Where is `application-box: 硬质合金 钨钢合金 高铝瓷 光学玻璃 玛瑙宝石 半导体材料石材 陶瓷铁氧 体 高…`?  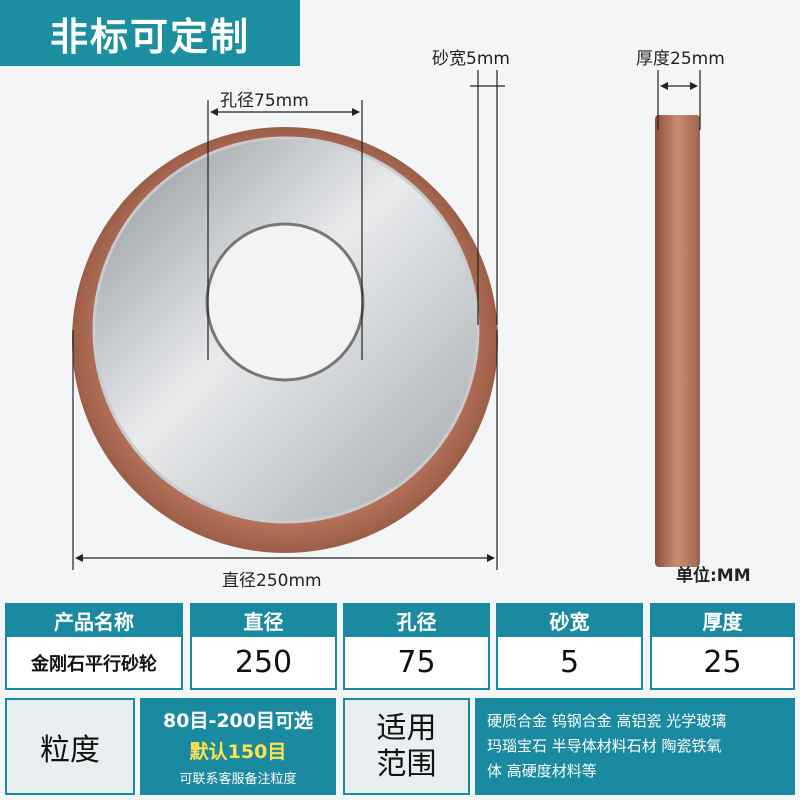
application-box: 硬质合金 钨钢合金 高铝瓷 光学玻璃 玛瑙宝石 半导体材料石材 陶瓷铁氧 体 高… is located at coordinates (635, 746).